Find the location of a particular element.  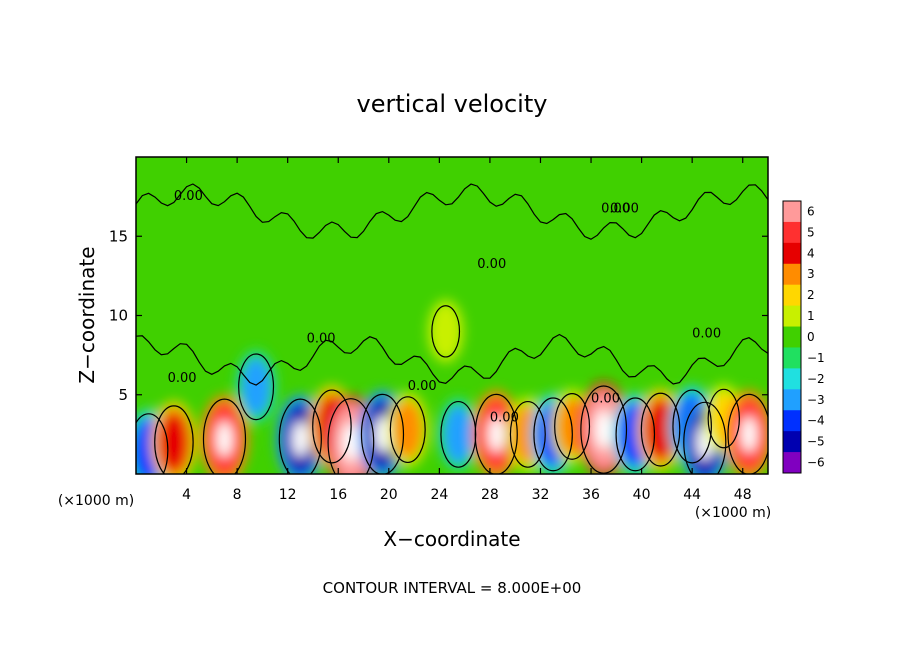

chart-title: vertical velocity is located at coordinates (452, 104).